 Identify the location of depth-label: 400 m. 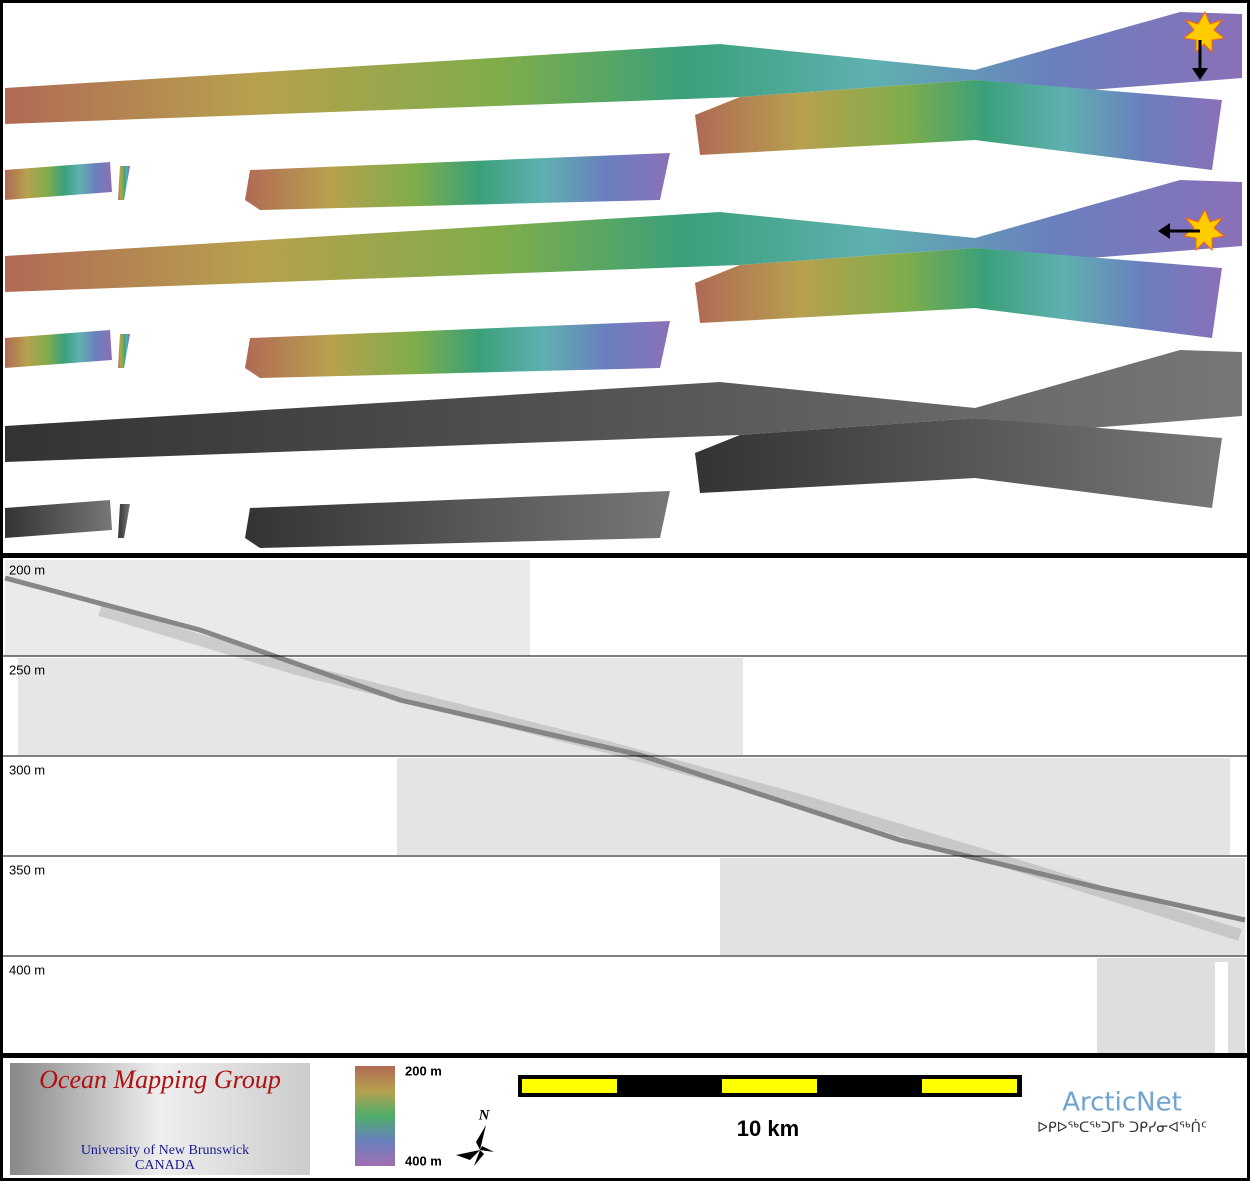
(27, 969).